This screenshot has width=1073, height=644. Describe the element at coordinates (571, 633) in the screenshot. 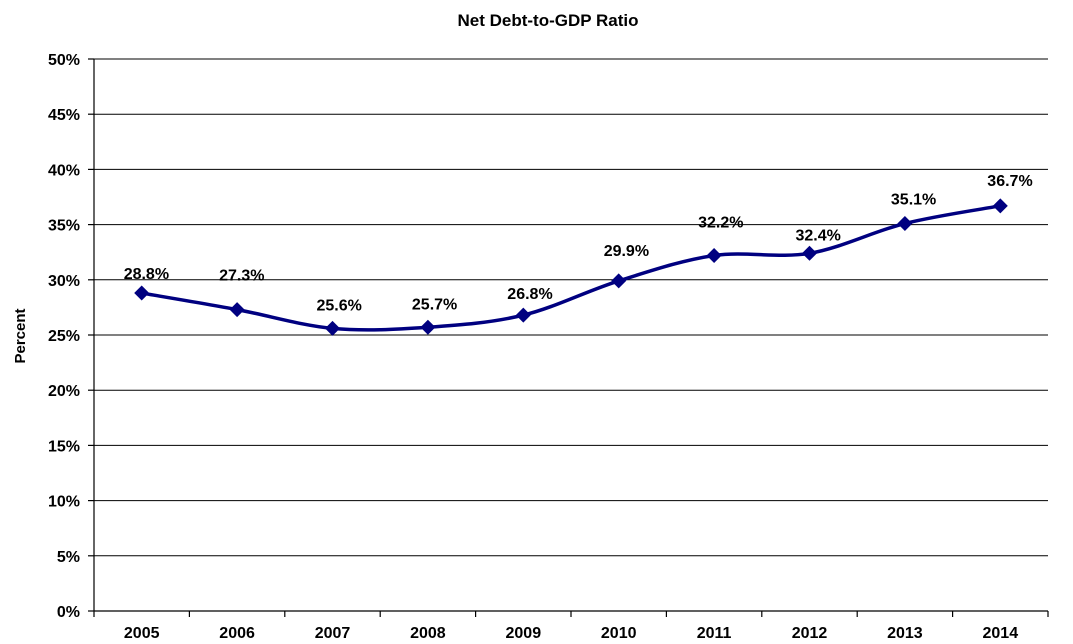

I see `x-tick-labels: 2005 2006 2007 2008 2009 2010 2011 2012 2013 2014` at that location.